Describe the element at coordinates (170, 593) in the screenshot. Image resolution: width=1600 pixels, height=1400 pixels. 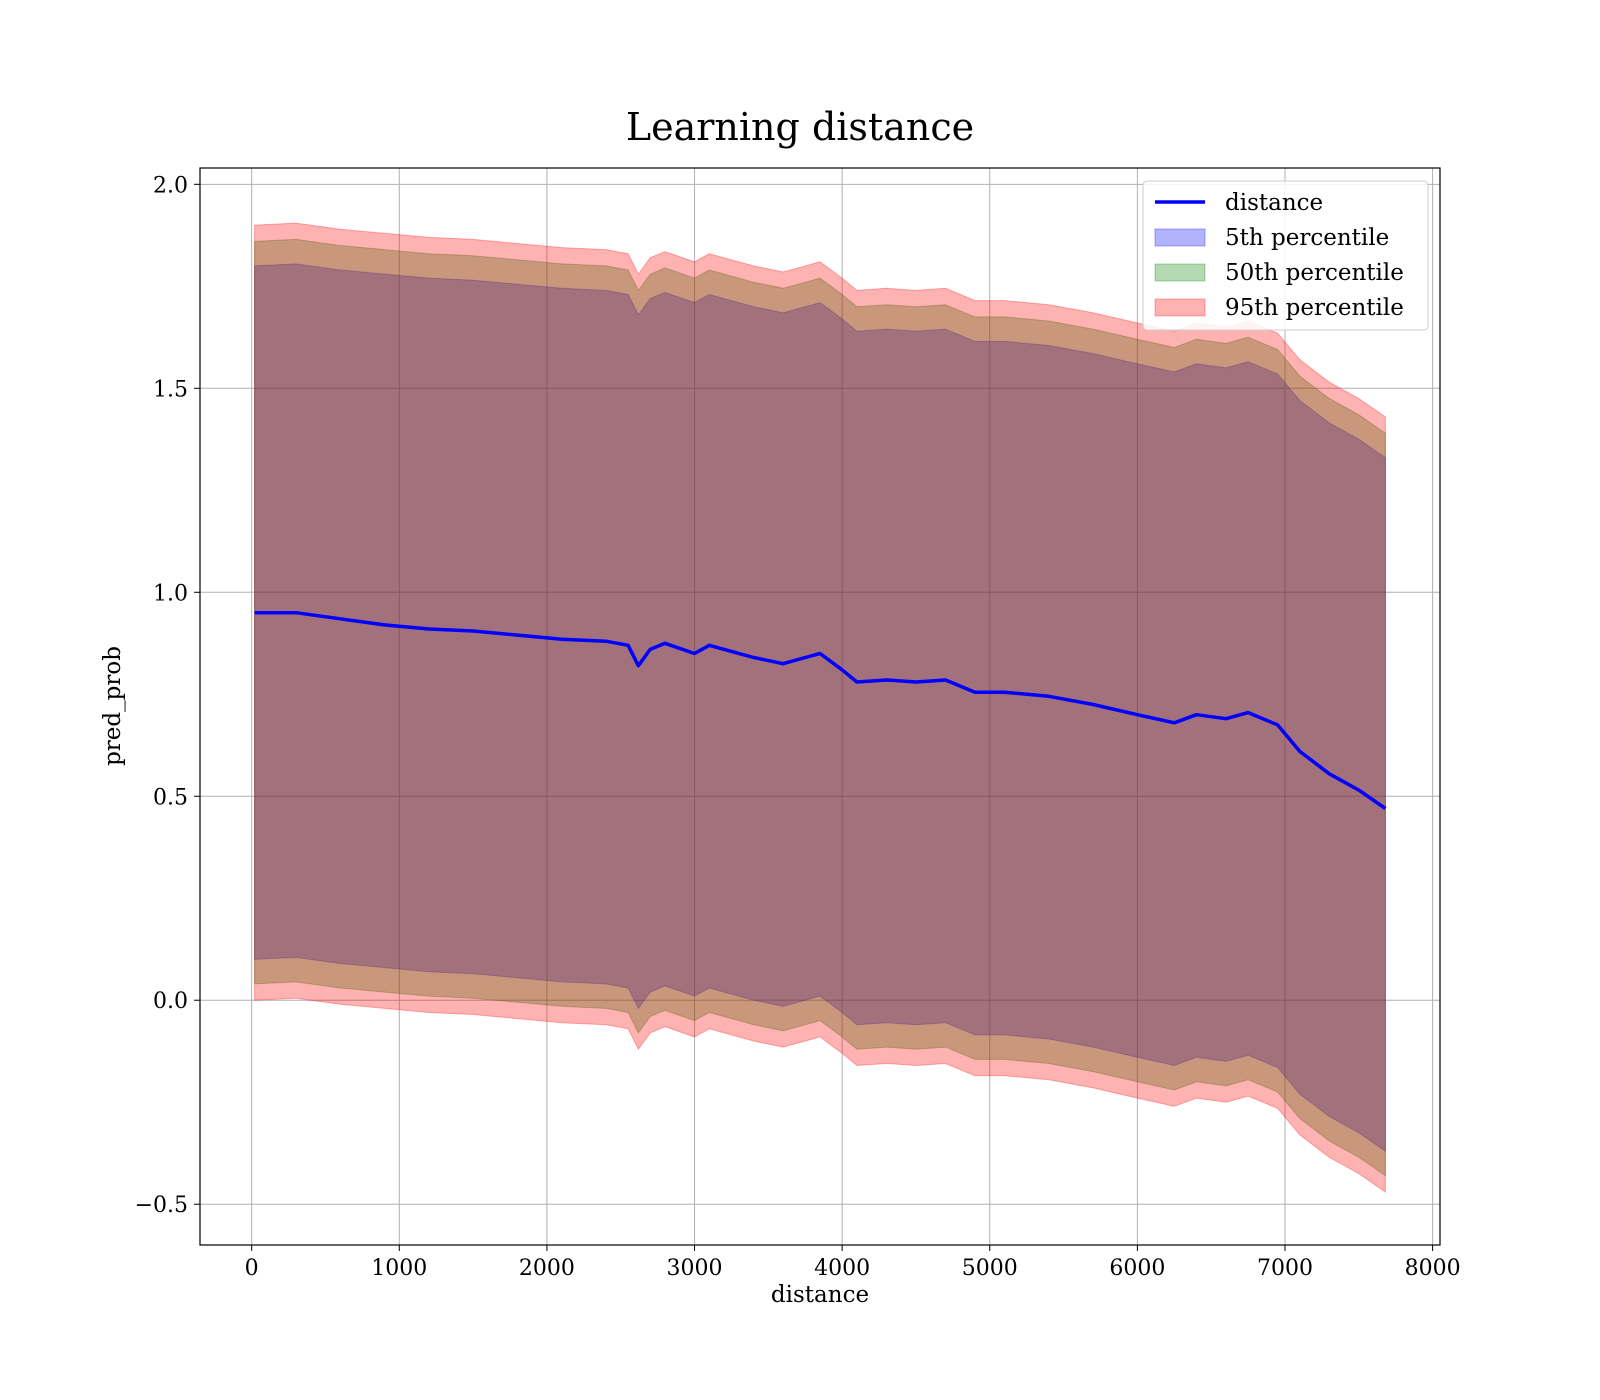
I see `y-tick-label: 1.0` at that location.